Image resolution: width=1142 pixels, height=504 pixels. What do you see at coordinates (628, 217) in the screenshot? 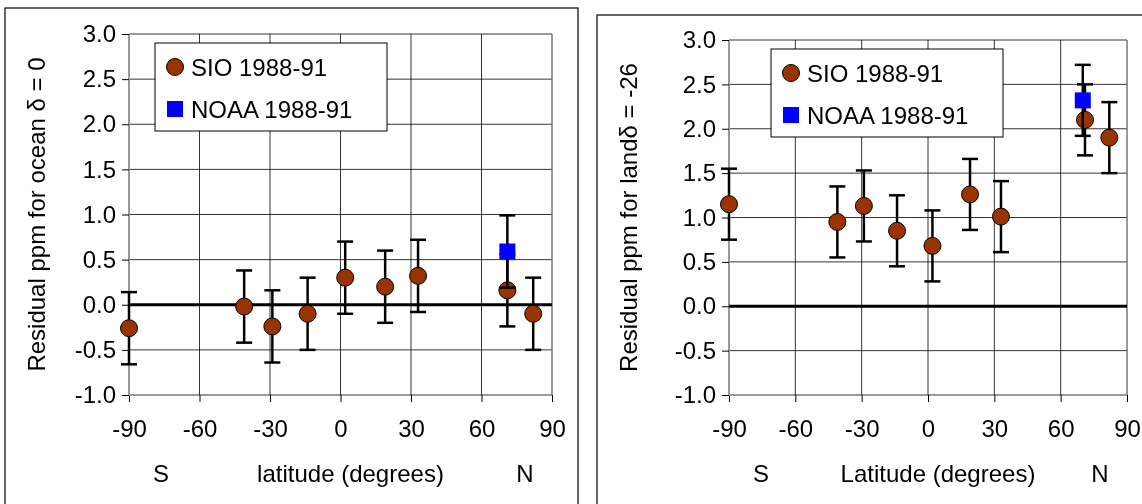
I see `y-axis-title: Residual ppm for landδ = -26` at bounding box center [628, 217].